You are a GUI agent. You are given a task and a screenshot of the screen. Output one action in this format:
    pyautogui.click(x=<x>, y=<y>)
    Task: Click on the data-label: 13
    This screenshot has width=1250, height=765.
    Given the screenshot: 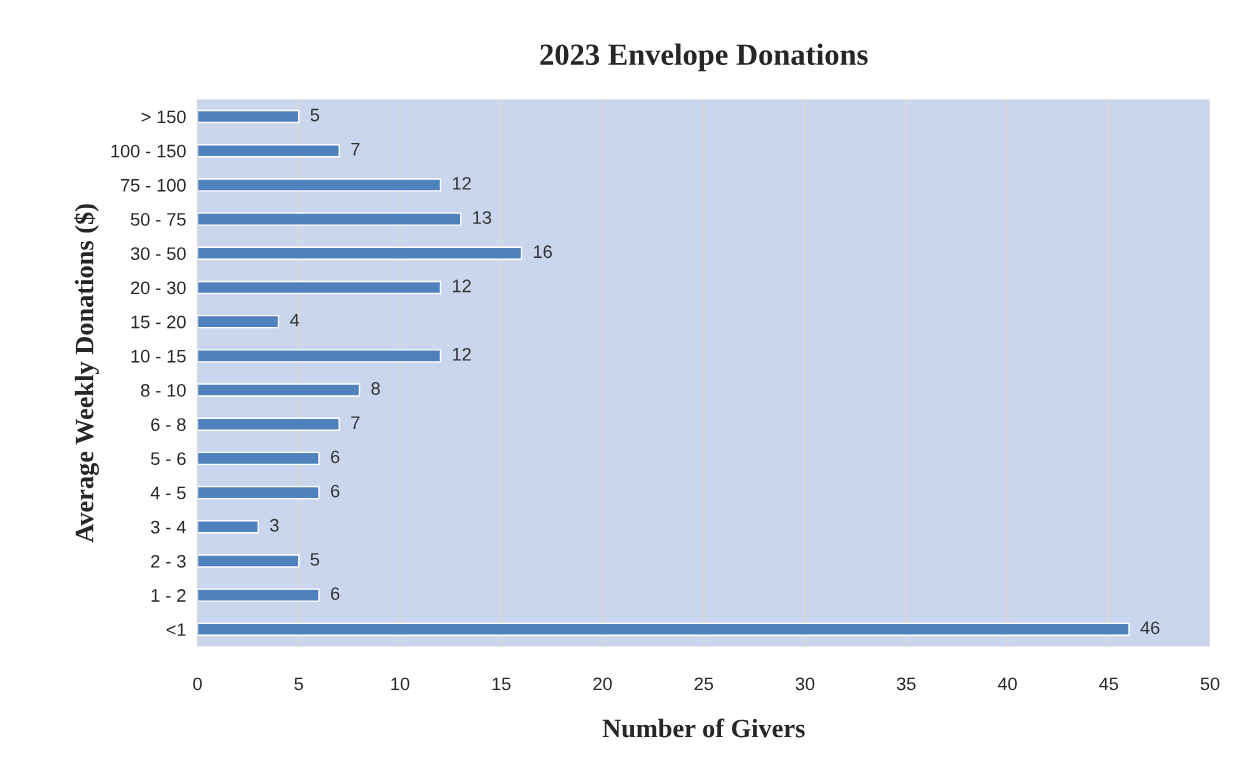 What is the action you would take?
    pyautogui.click(x=482, y=217)
    